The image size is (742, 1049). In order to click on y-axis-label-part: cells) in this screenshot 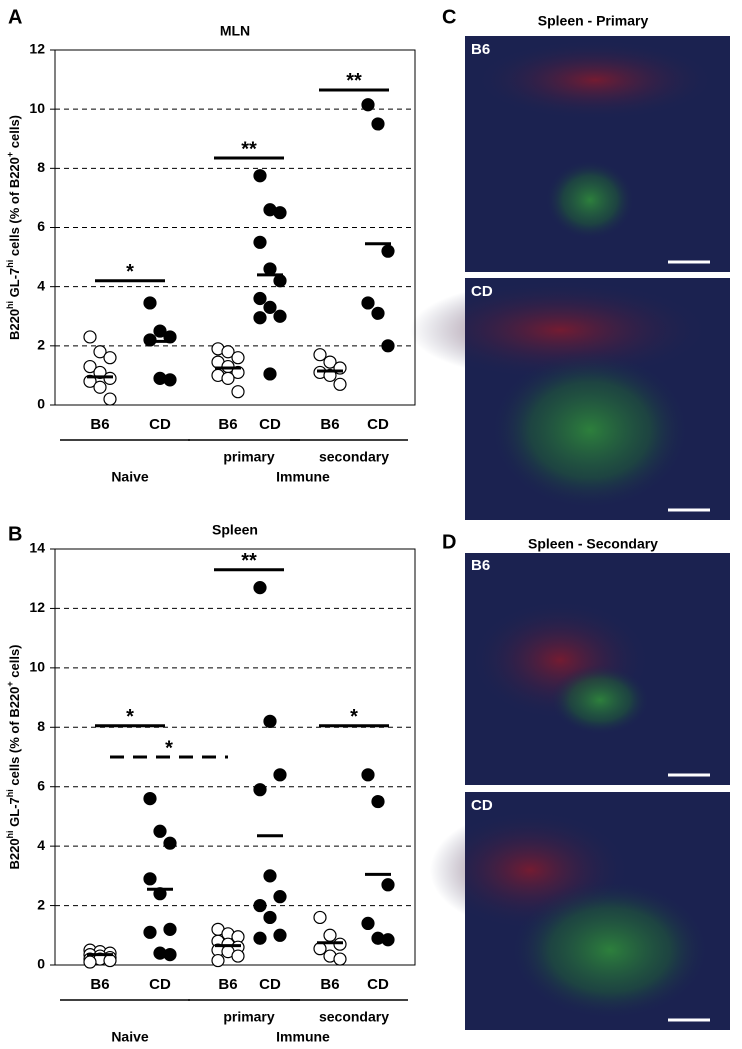, I will do `click(14, 133)`.